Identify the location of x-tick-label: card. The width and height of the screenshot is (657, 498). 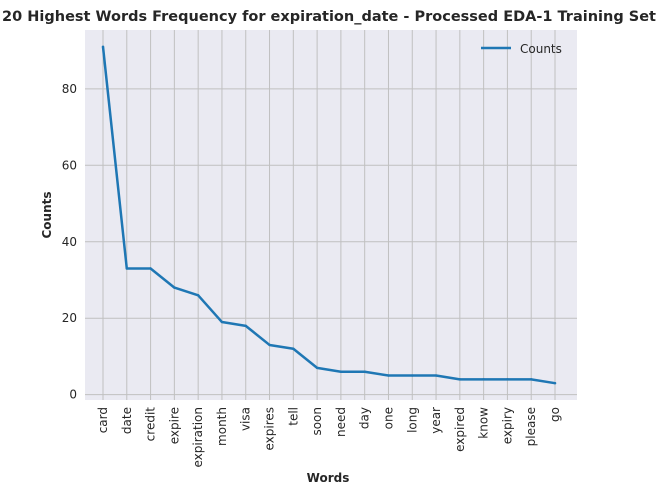
(103, 420).